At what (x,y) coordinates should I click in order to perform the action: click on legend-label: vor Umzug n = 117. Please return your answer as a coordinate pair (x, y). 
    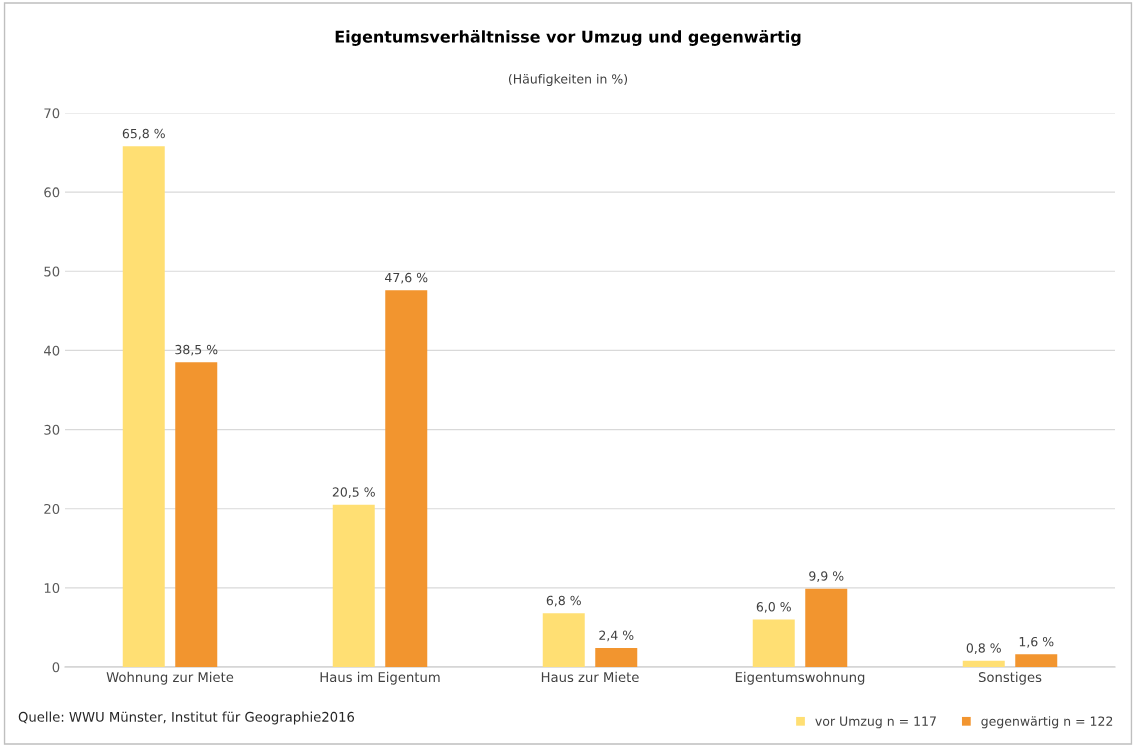
    Looking at the image, I should click on (875, 722).